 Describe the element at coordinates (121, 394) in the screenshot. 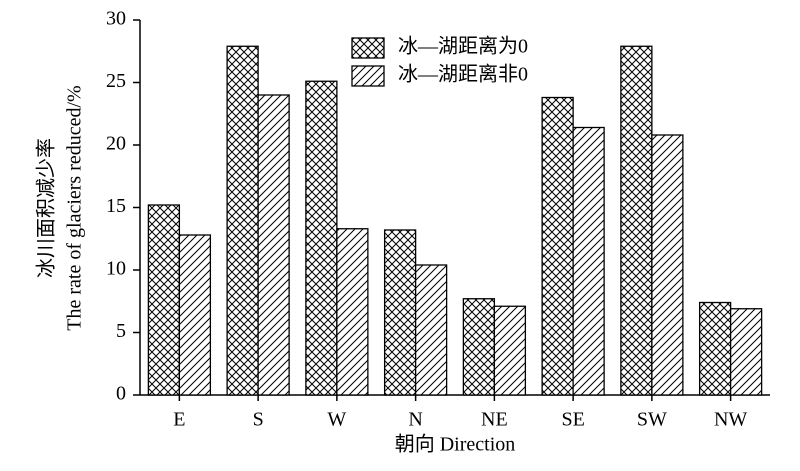

I see `y-tick-label: 0` at that location.